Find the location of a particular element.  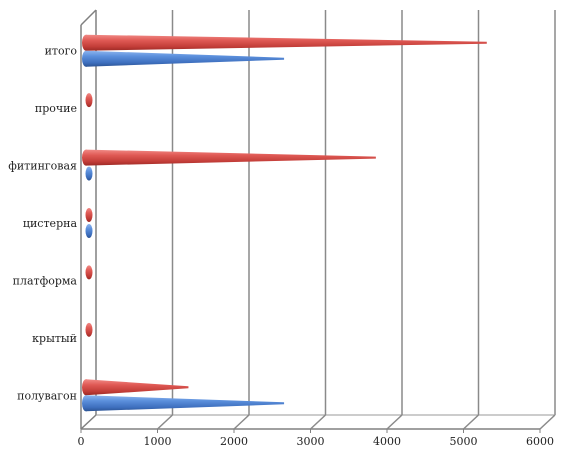

left-wall-bottom-edge is located at coordinates (88, 422).